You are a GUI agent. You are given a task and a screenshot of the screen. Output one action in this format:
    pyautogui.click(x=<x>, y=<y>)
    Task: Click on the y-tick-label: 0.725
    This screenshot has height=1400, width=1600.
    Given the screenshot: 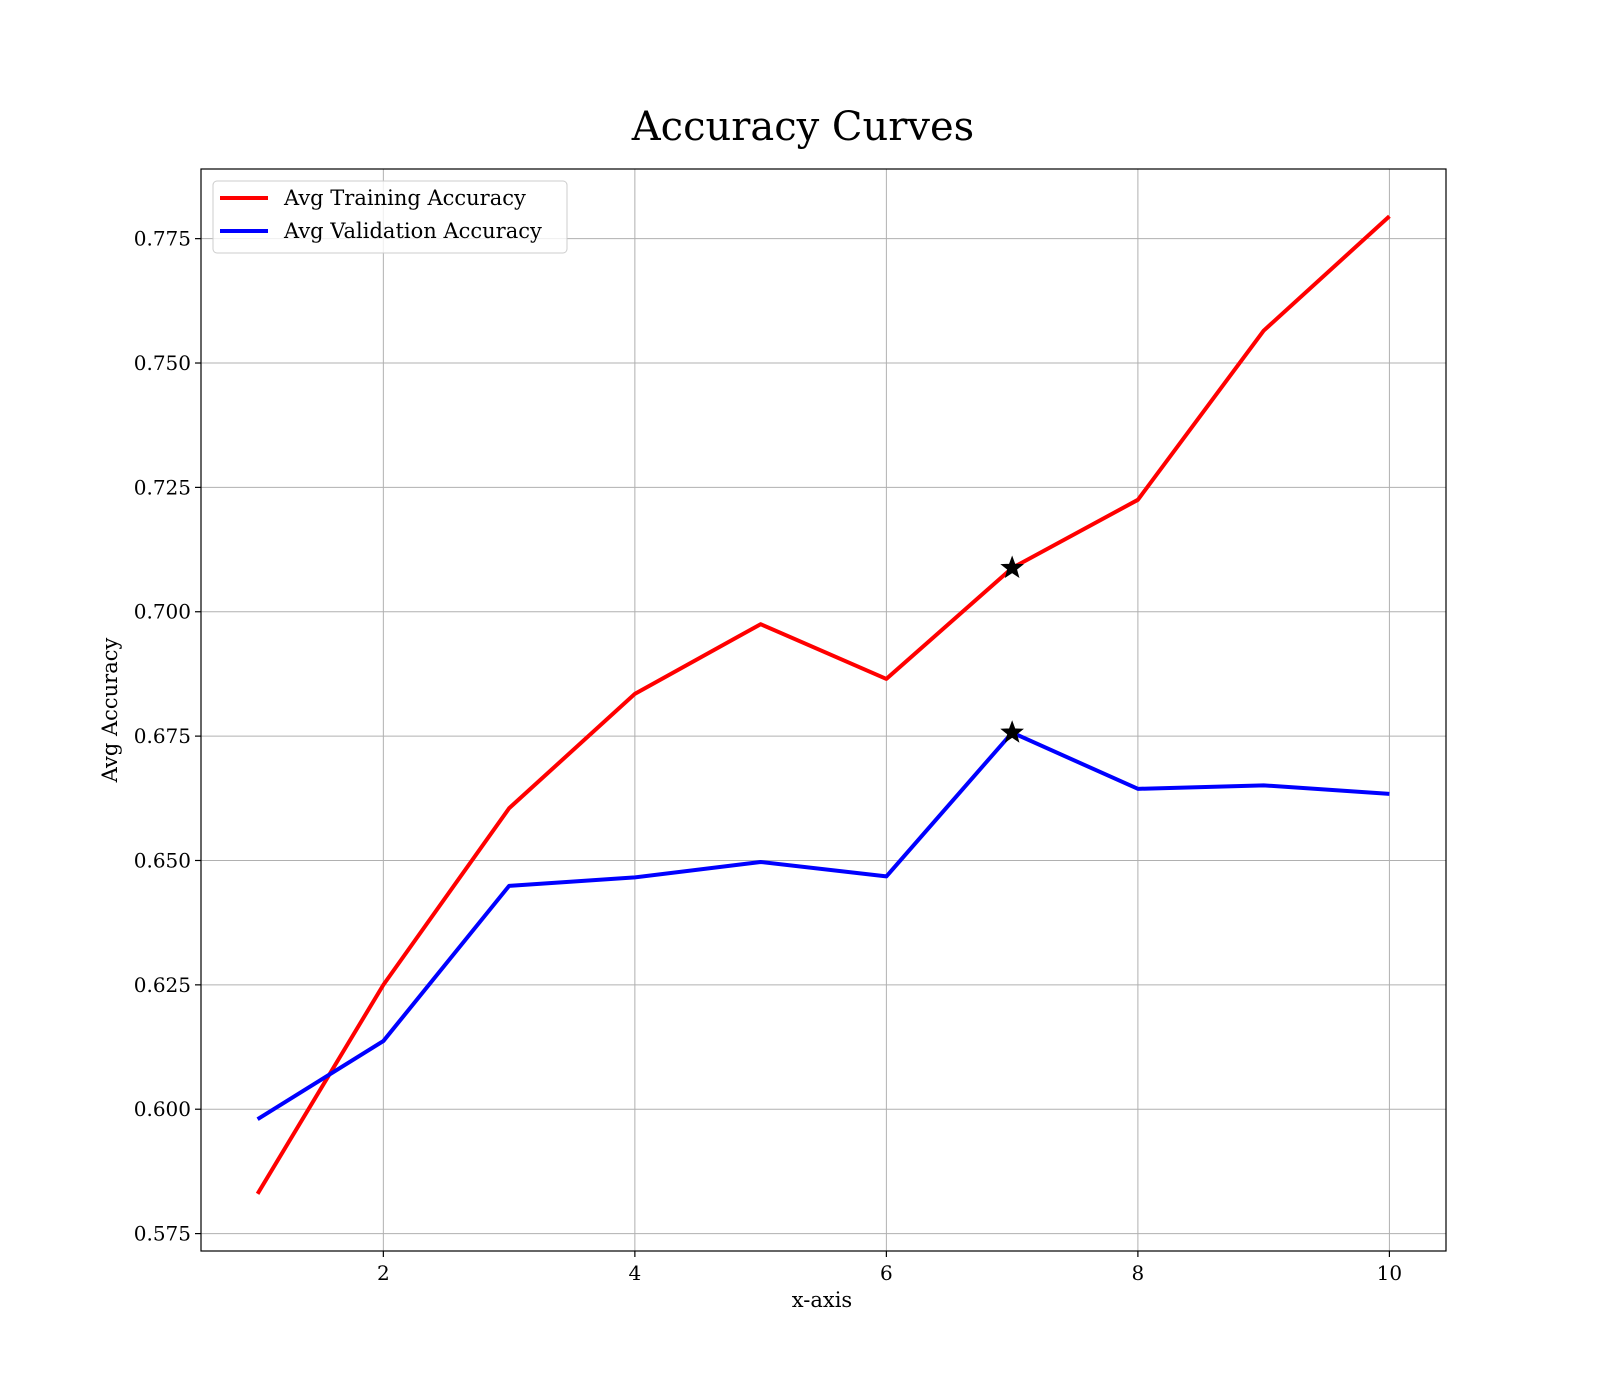 What is the action you would take?
    pyautogui.click(x=162, y=487)
    